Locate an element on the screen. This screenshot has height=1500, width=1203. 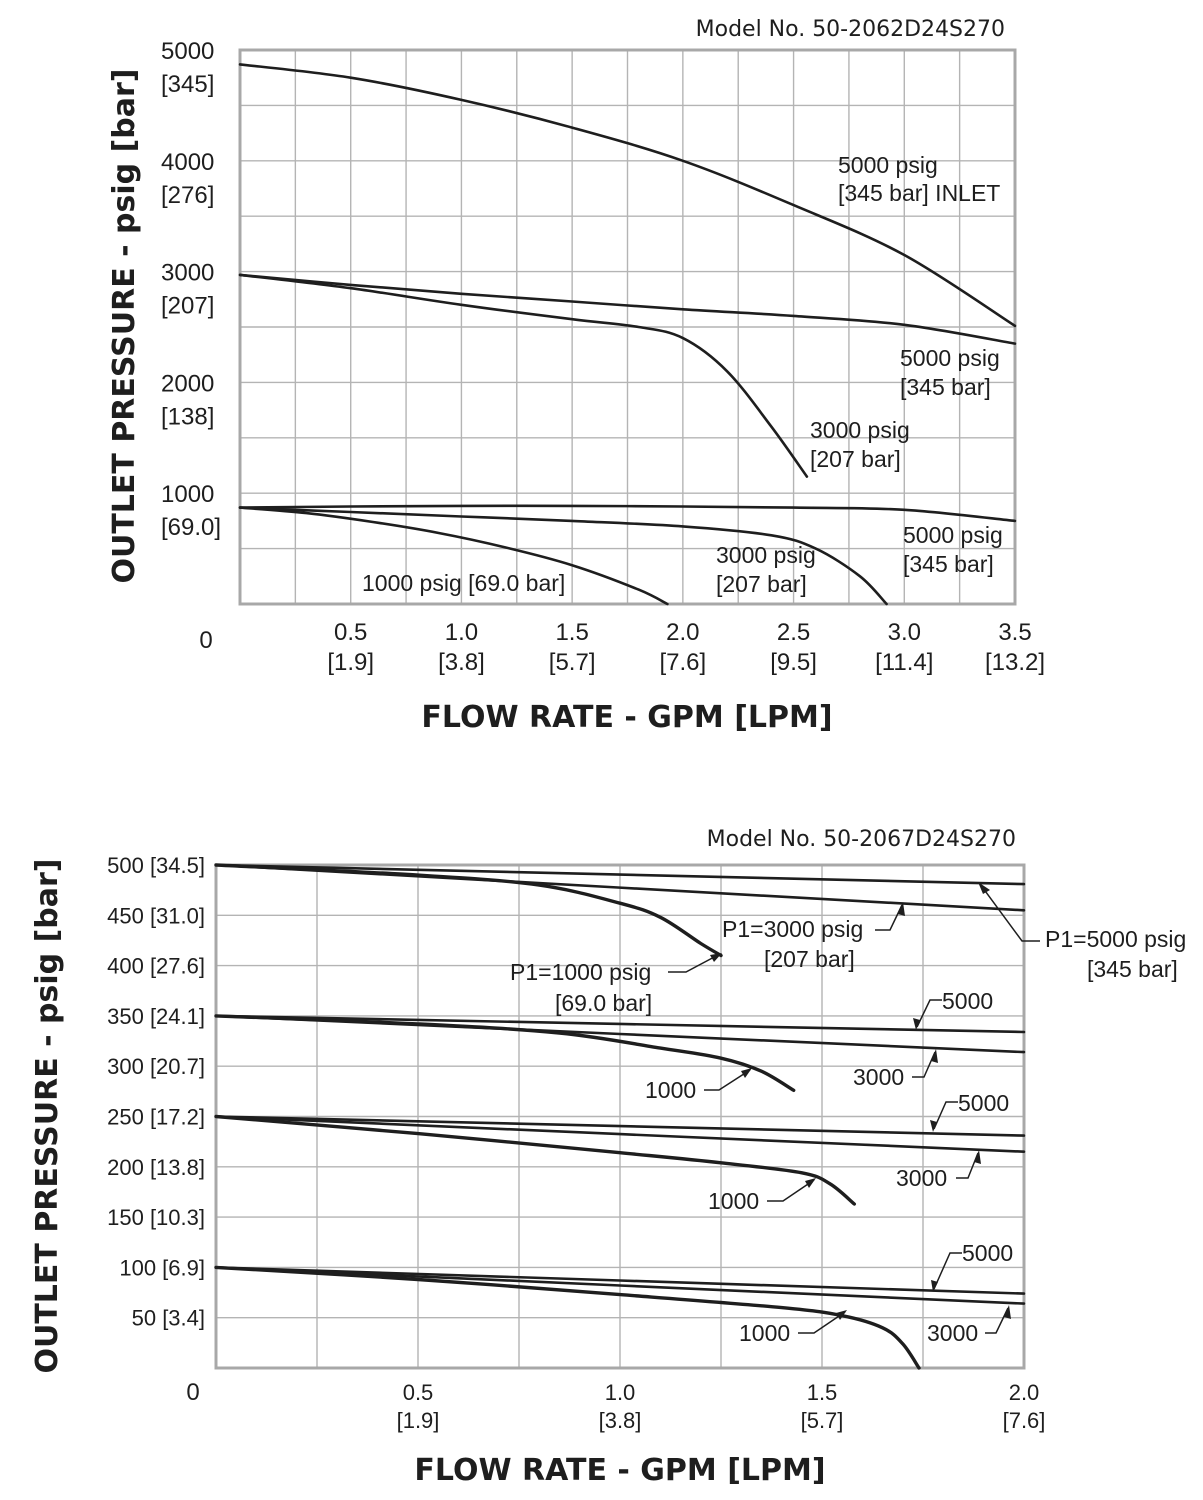
chart2-leaders is located at coordinates (854, 1108).